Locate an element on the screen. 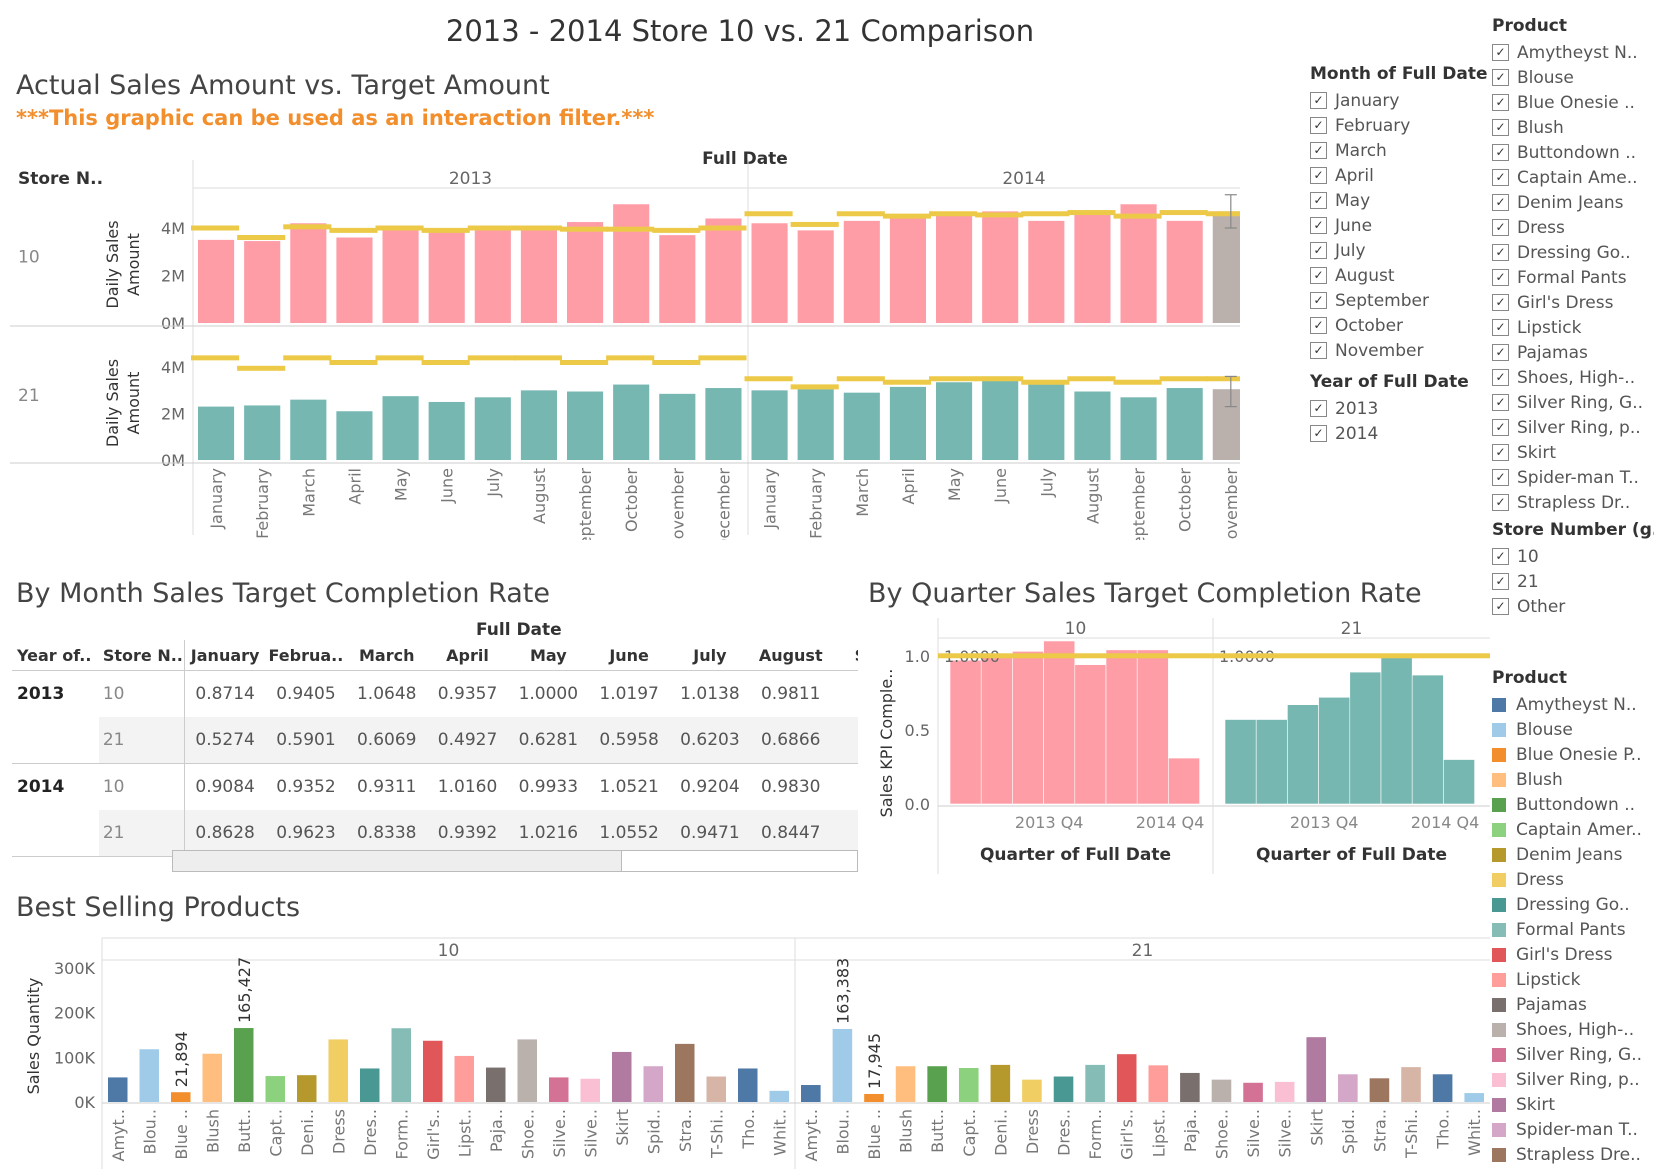 The width and height of the screenshot is (1654, 1169). month-filter-option: ✓ September is located at coordinates (1397, 300).